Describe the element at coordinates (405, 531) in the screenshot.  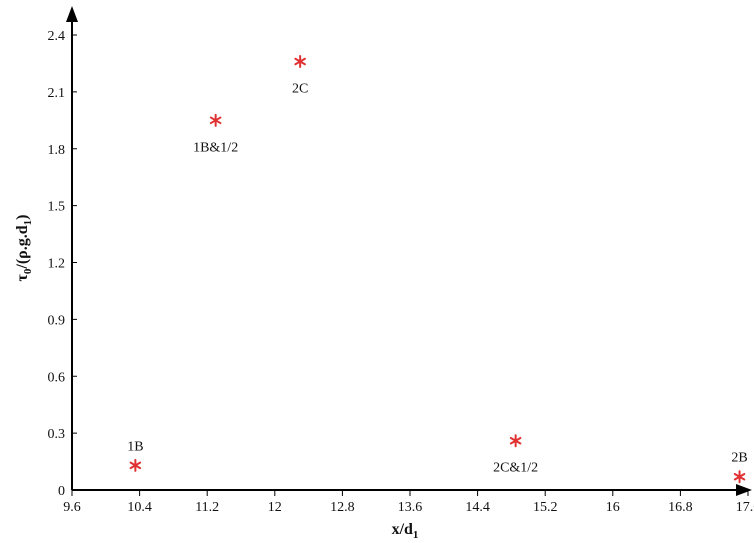
I see `x-axis-title: x/d1` at that location.